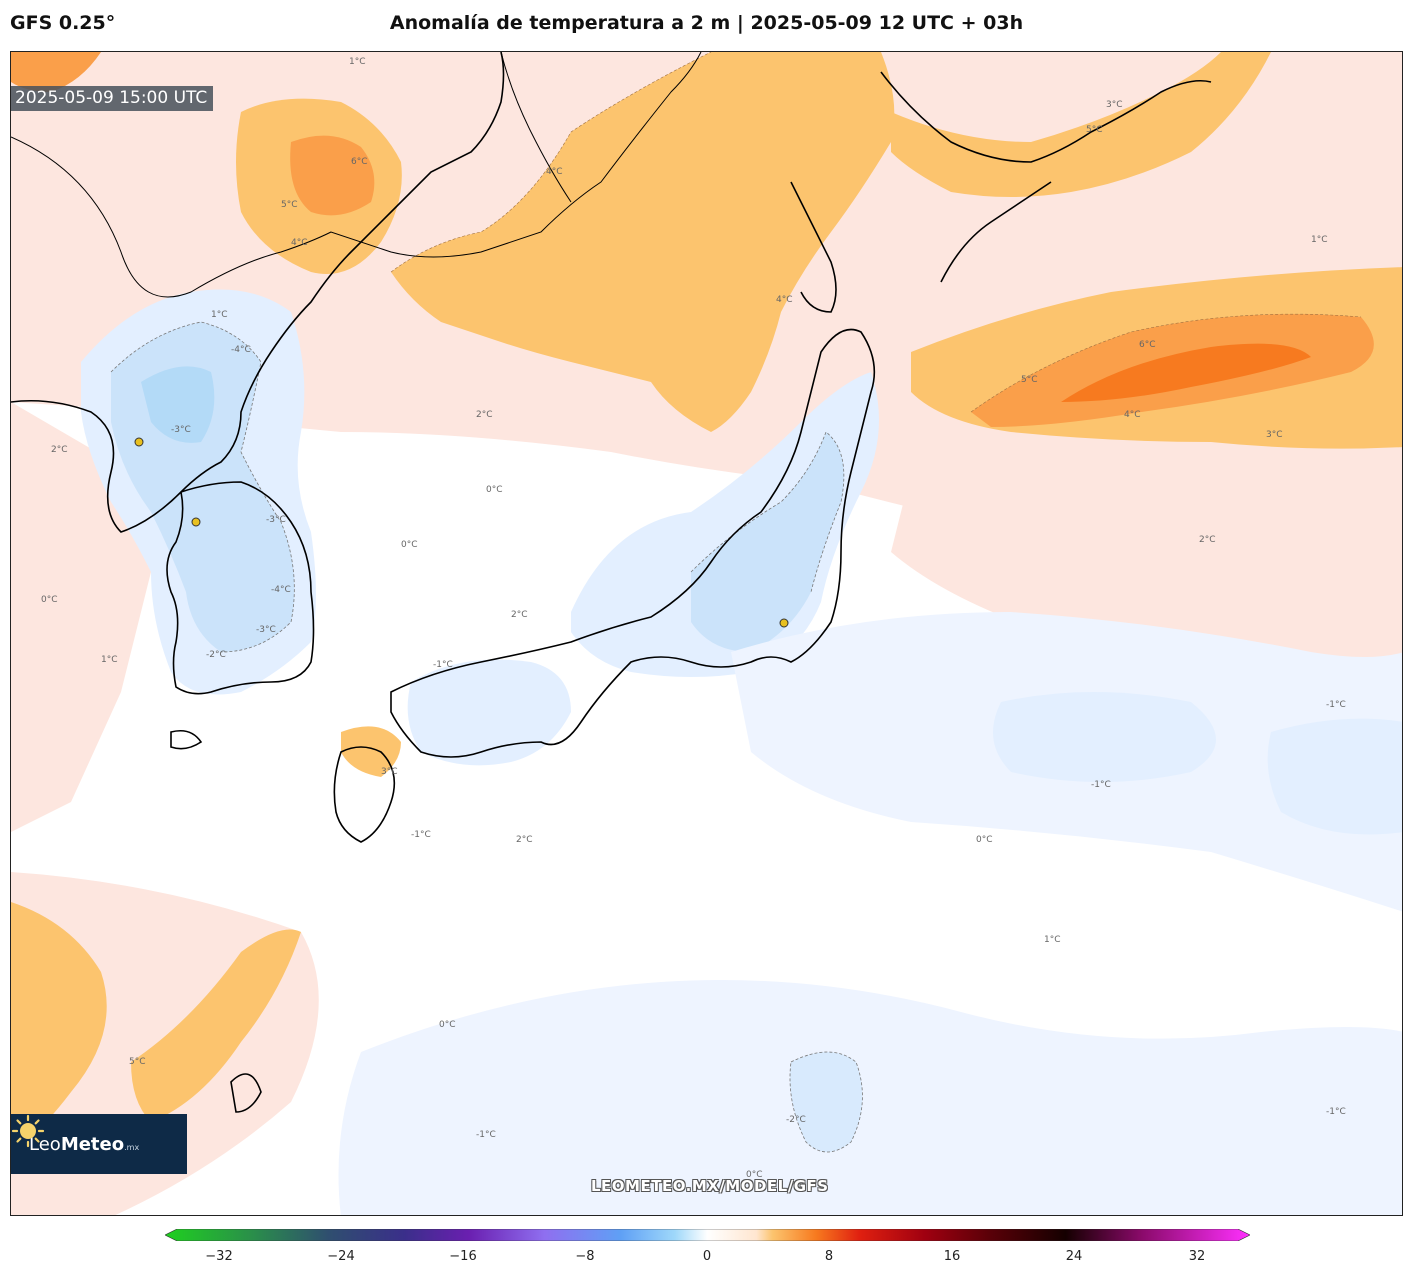  Describe the element at coordinates (341, 1256) in the screenshot. I see `colorbar-tick: −24` at that location.